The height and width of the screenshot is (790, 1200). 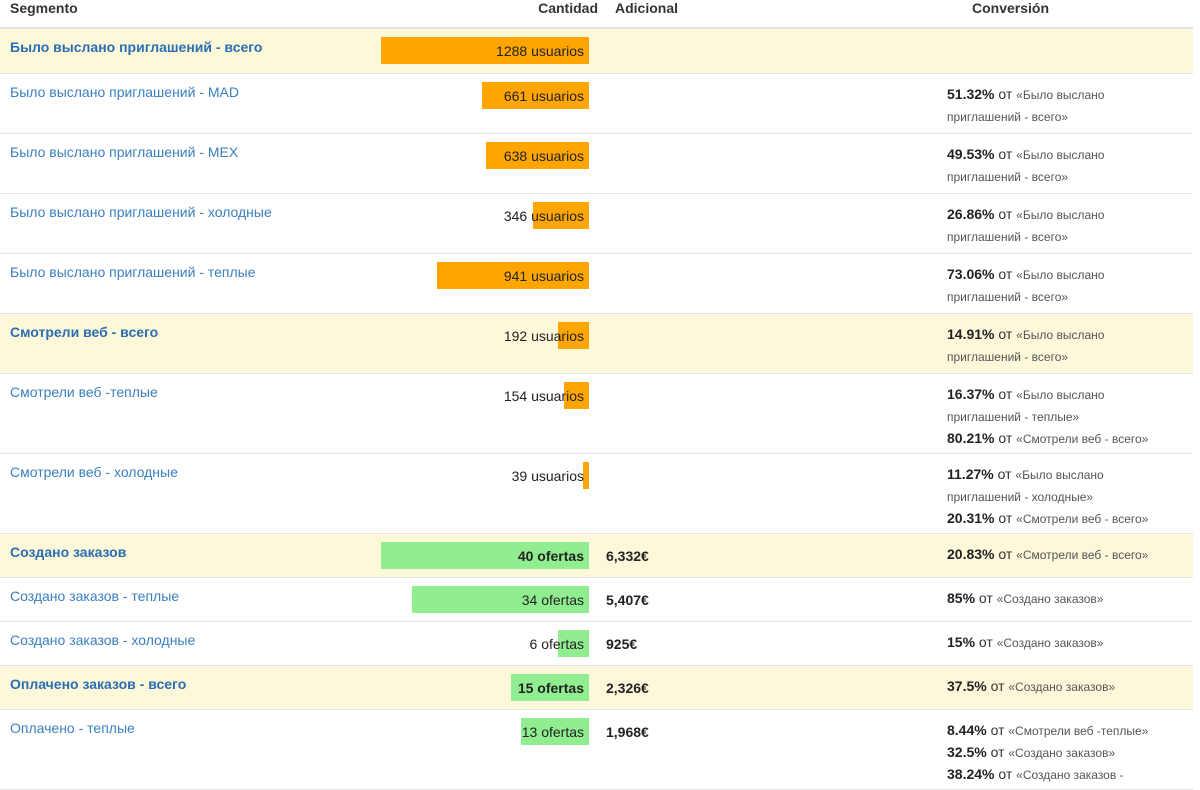 I want to click on quantity-value: 40 ofertas, so click(x=550, y=556).